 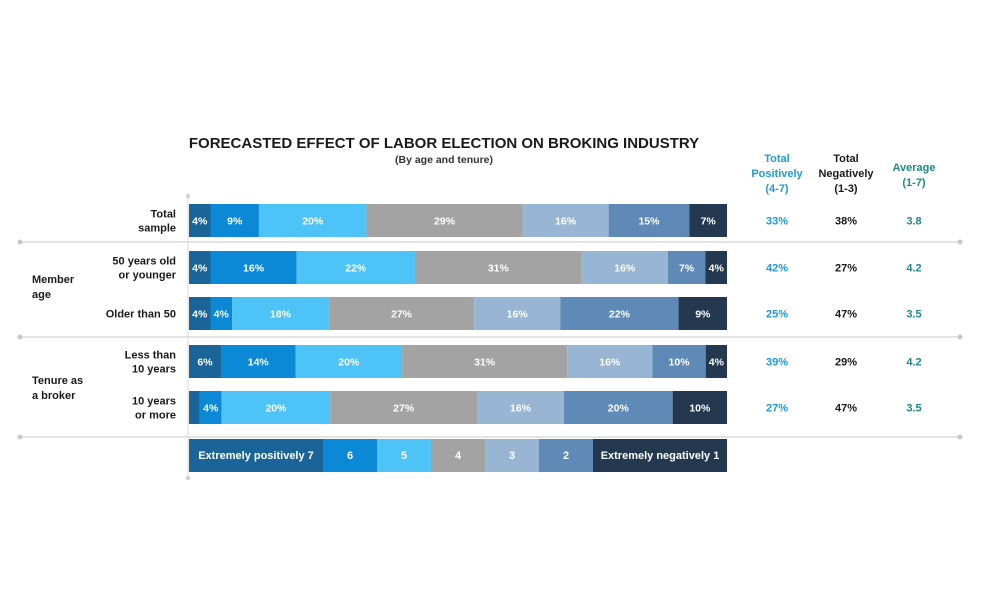 I want to click on legend-label: Extremely negatively 1, so click(x=660, y=456).